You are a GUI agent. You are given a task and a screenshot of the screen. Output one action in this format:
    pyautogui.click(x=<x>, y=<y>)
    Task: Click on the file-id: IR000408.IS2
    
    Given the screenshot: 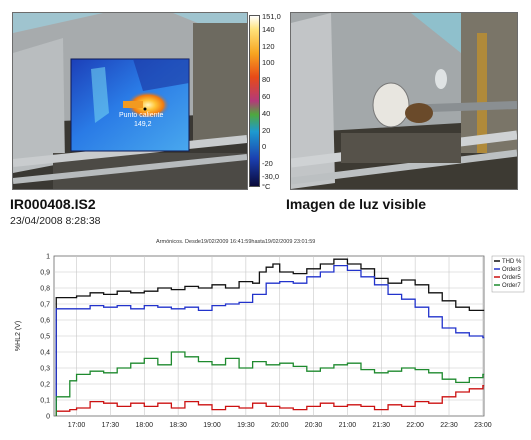 What is the action you would take?
    pyautogui.click(x=53, y=204)
    